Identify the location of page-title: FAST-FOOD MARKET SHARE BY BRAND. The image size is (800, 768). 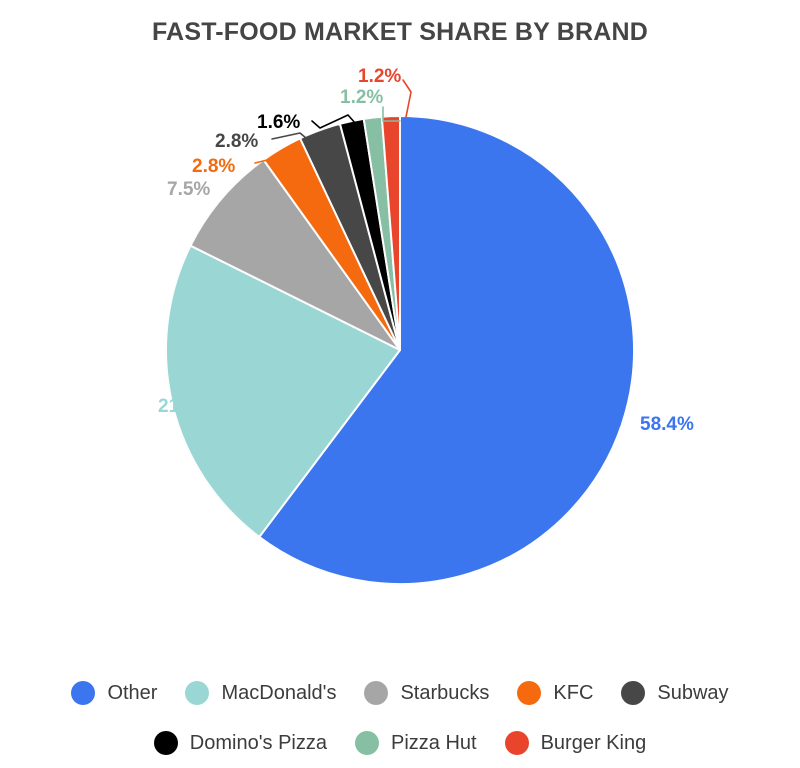
(400, 32).